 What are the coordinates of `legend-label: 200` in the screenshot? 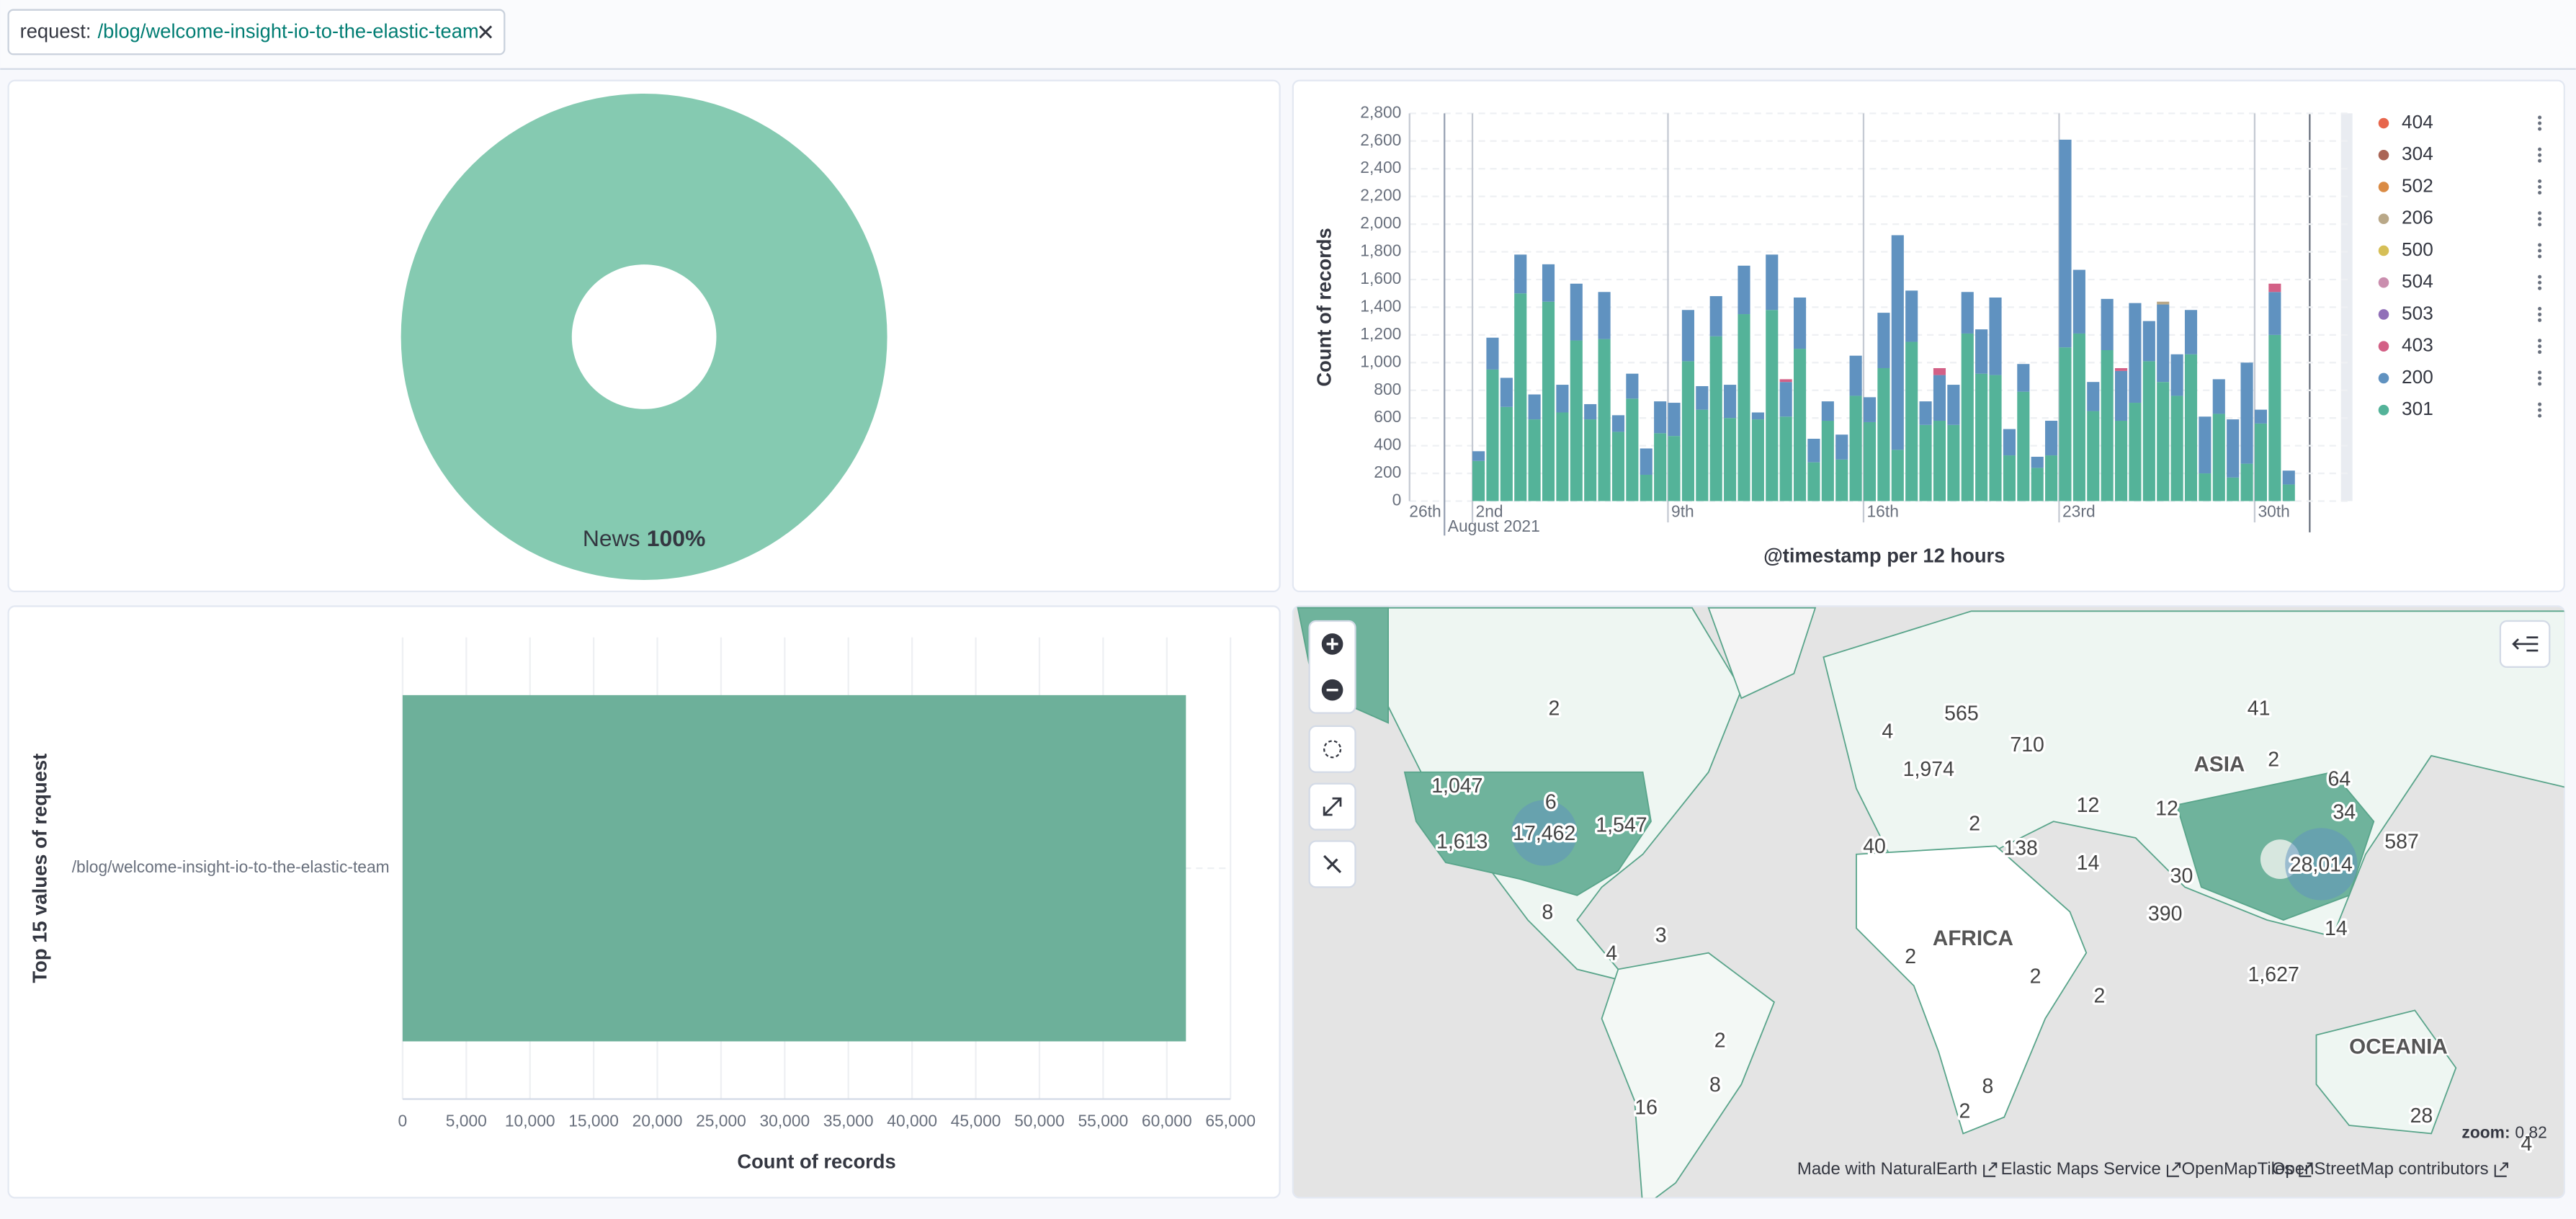 It's located at (2417, 377).